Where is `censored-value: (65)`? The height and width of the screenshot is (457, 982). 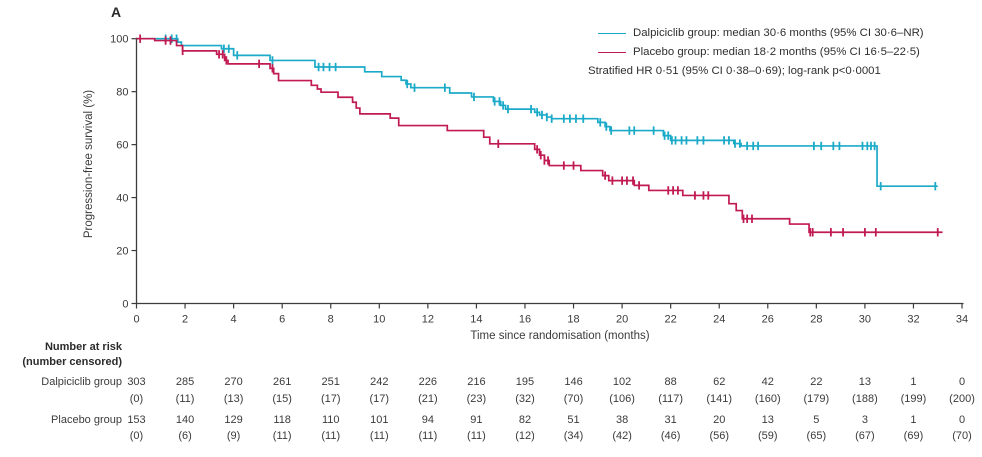 censored-value: (65) is located at coordinates (816, 436).